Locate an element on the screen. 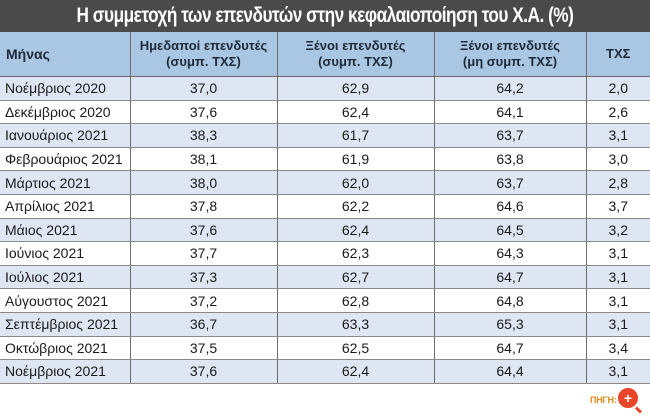  header-label: ΤΧΣ is located at coordinates (618, 53).